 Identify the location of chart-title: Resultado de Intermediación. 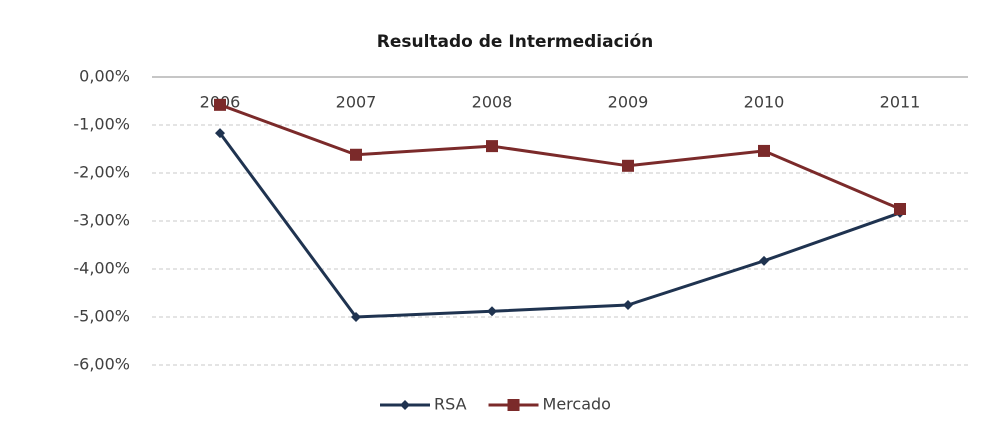
(515, 42).